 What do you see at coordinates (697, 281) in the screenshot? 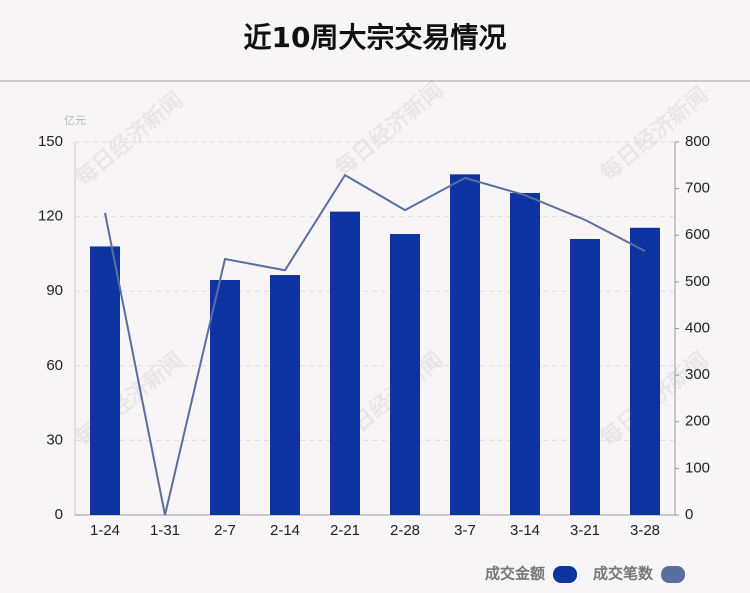
I see `y2-tick-label: 500` at bounding box center [697, 281].